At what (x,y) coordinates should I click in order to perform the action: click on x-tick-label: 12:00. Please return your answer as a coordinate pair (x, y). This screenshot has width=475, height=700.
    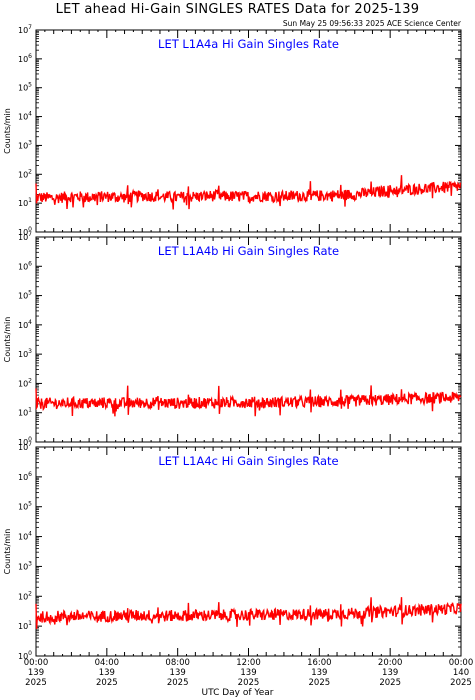
    Looking at the image, I should click on (248, 663).